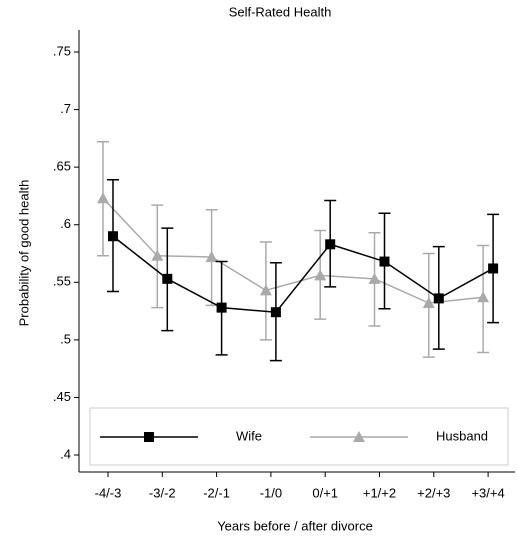  Describe the element at coordinates (62, 281) in the screenshot. I see `y-tick-label: .55` at that location.